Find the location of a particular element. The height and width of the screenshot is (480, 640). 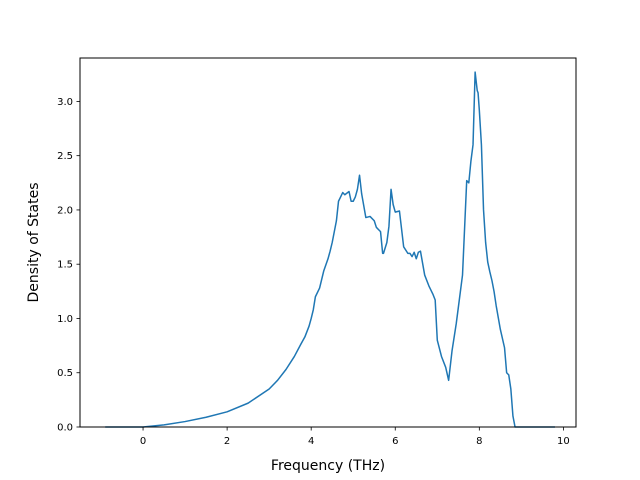

y-tick-label: 3.0 is located at coordinates (65, 102).